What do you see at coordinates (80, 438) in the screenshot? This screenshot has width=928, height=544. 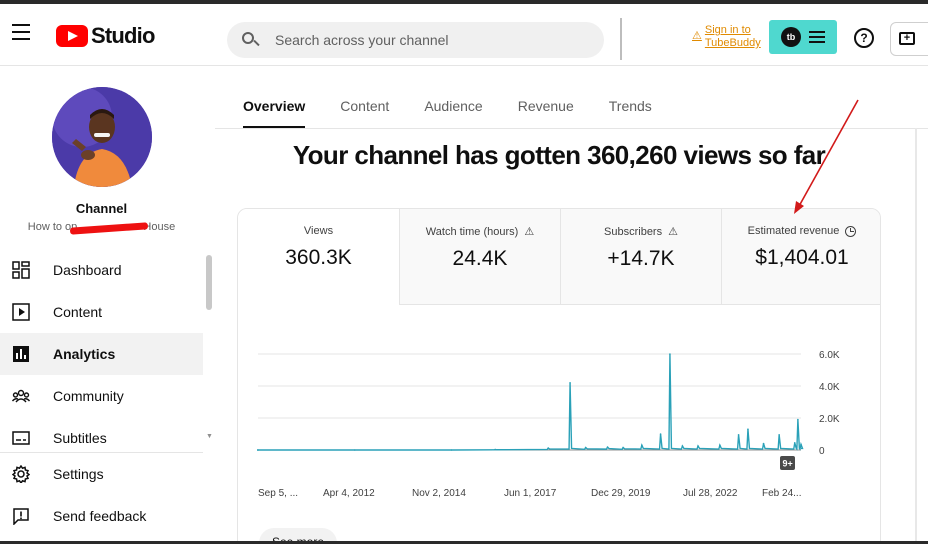 I see `sidebar-item-label: Subtitles` at bounding box center [80, 438].